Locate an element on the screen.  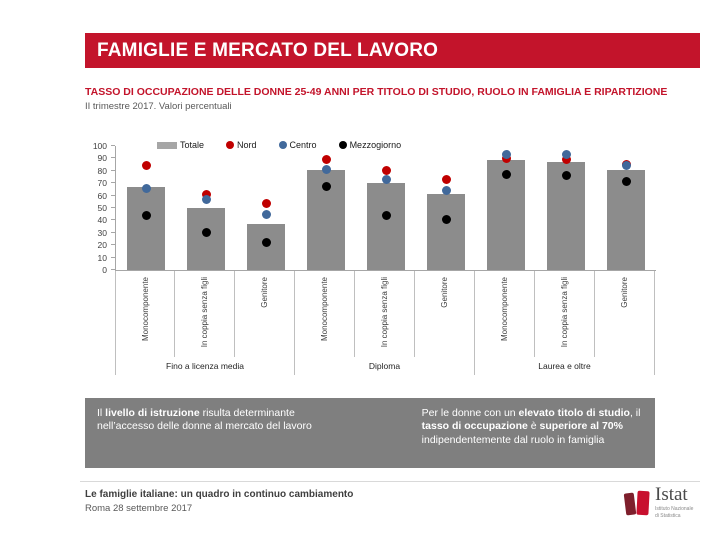
group-label: Laurea e oltre is located at coordinates (565, 366).